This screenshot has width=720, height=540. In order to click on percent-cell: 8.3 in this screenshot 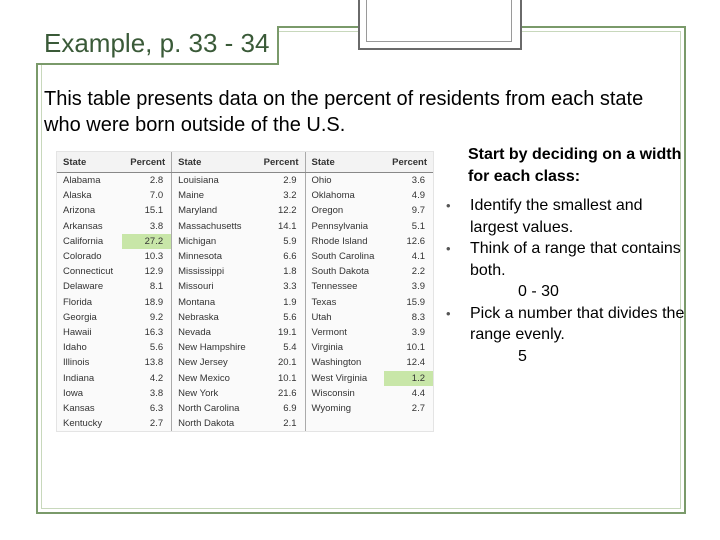, I will do `click(418, 317)`.